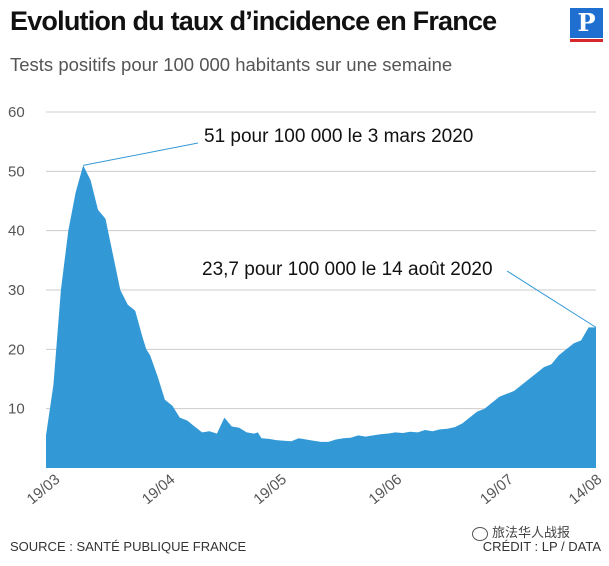  Describe the element at coordinates (586, 40) in the screenshot. I see `logo-underline` at that location.